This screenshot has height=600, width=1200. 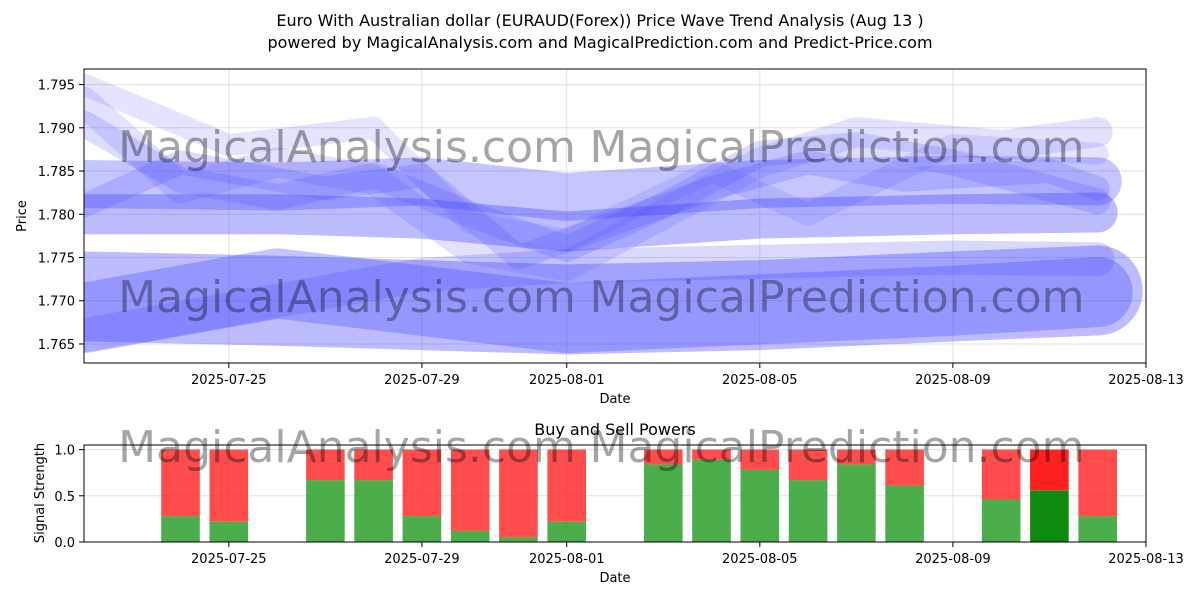 What do you see at coordinates (56, 129) in the screenshot?
I see `price-y-tick-label: 1.790` at bounding box center [56, 129].